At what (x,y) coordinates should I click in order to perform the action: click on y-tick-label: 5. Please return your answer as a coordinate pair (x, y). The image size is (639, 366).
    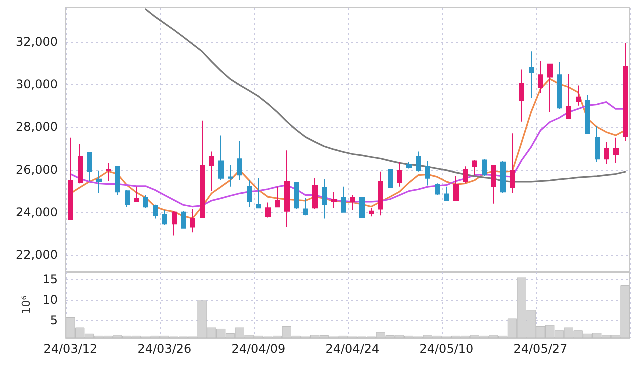
    Looking at the image, I should click on (54, 320).